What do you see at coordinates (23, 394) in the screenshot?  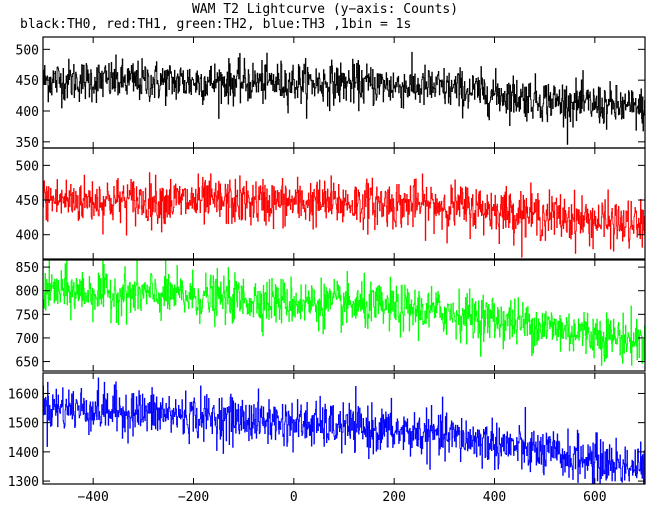 I see `y-tick-label: 1600` at bounding box center [23, 394].